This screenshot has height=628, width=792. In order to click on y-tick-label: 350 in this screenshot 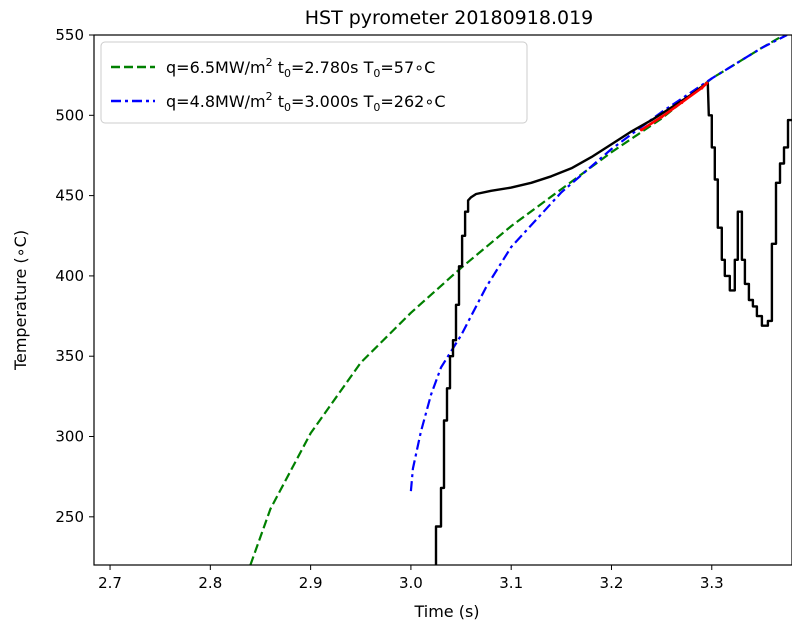, I will do `click(69, 356)`.